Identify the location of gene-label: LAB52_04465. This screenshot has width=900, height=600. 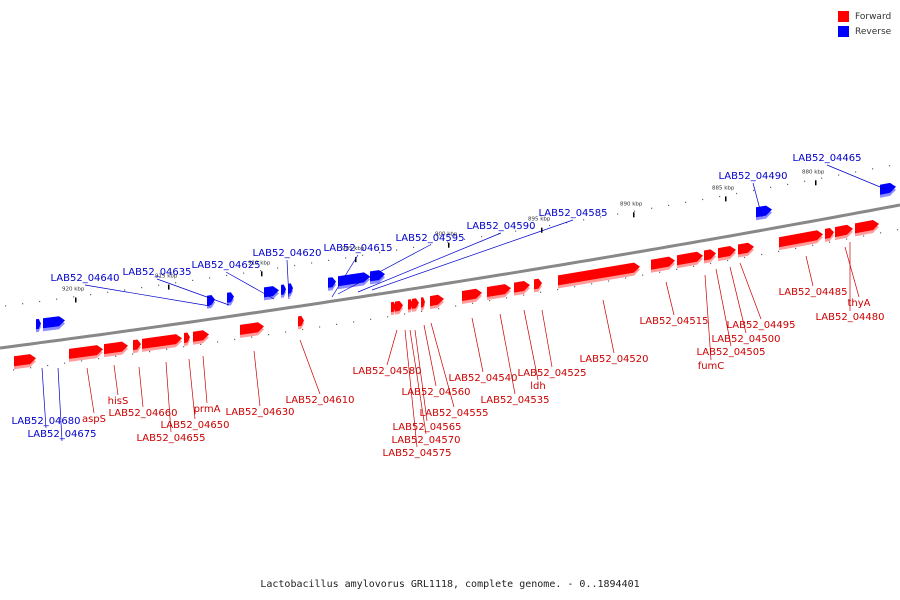
(826, 158).